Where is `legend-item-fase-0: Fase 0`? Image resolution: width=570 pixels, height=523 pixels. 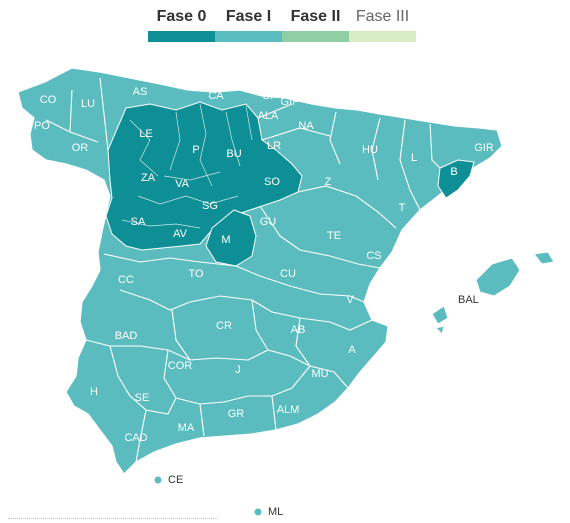 legend-item-fase-0: Fase 0 is located at coordinates (181, 24).